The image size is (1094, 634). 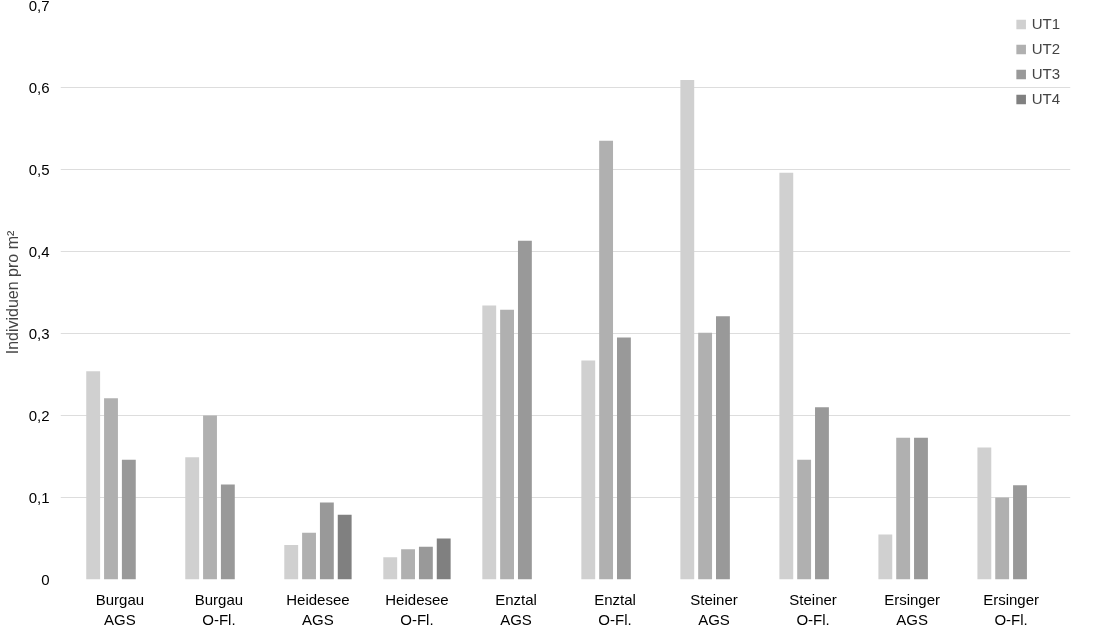 I want to click on x-tick-label: Heidesee AGS, so click(x=318, y=609).